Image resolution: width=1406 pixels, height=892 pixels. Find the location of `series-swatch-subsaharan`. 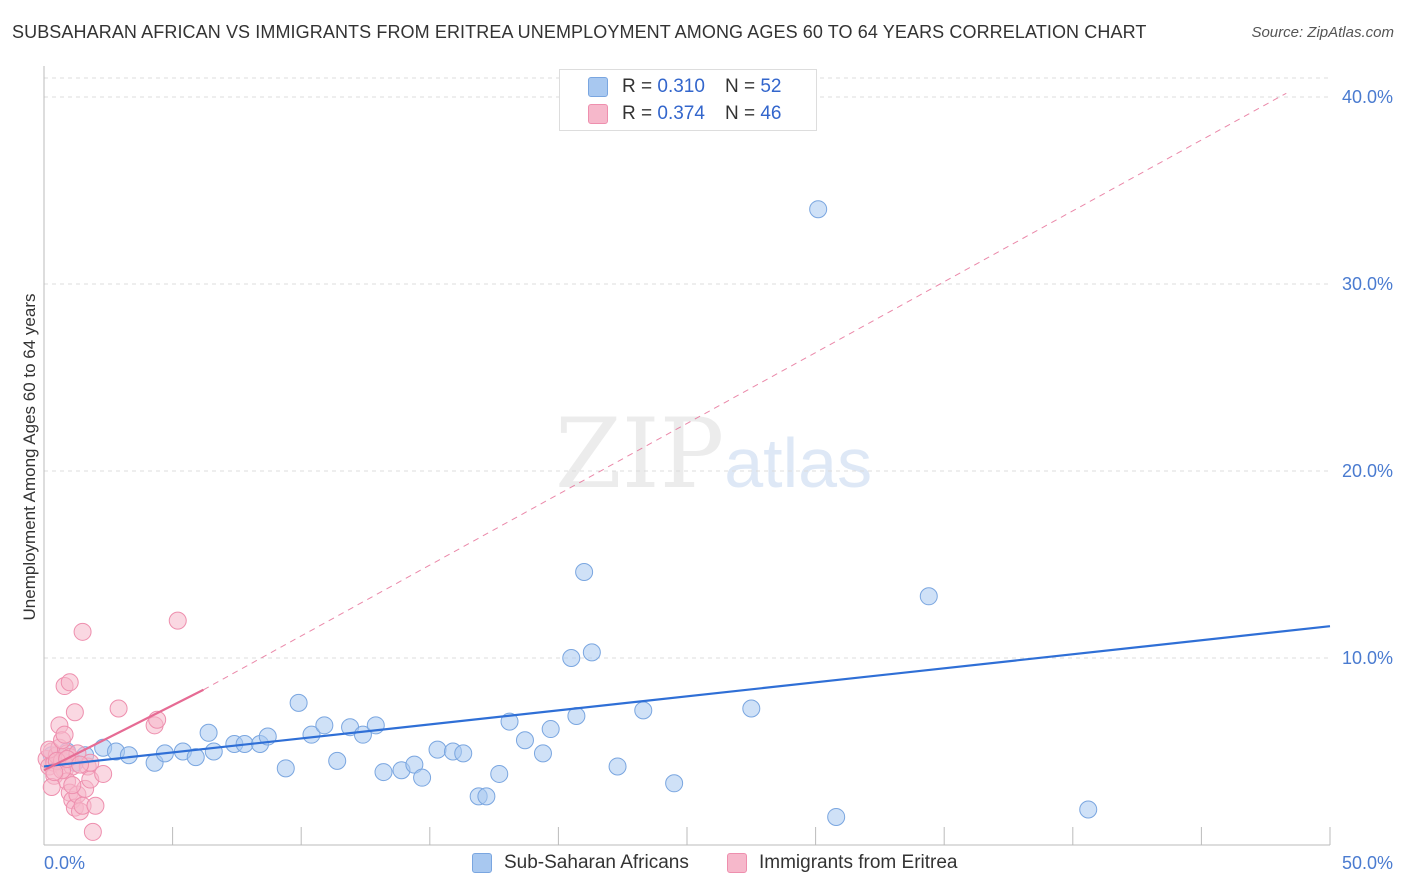

series-swatch-subsaharan is located at coordinates (482, 863).